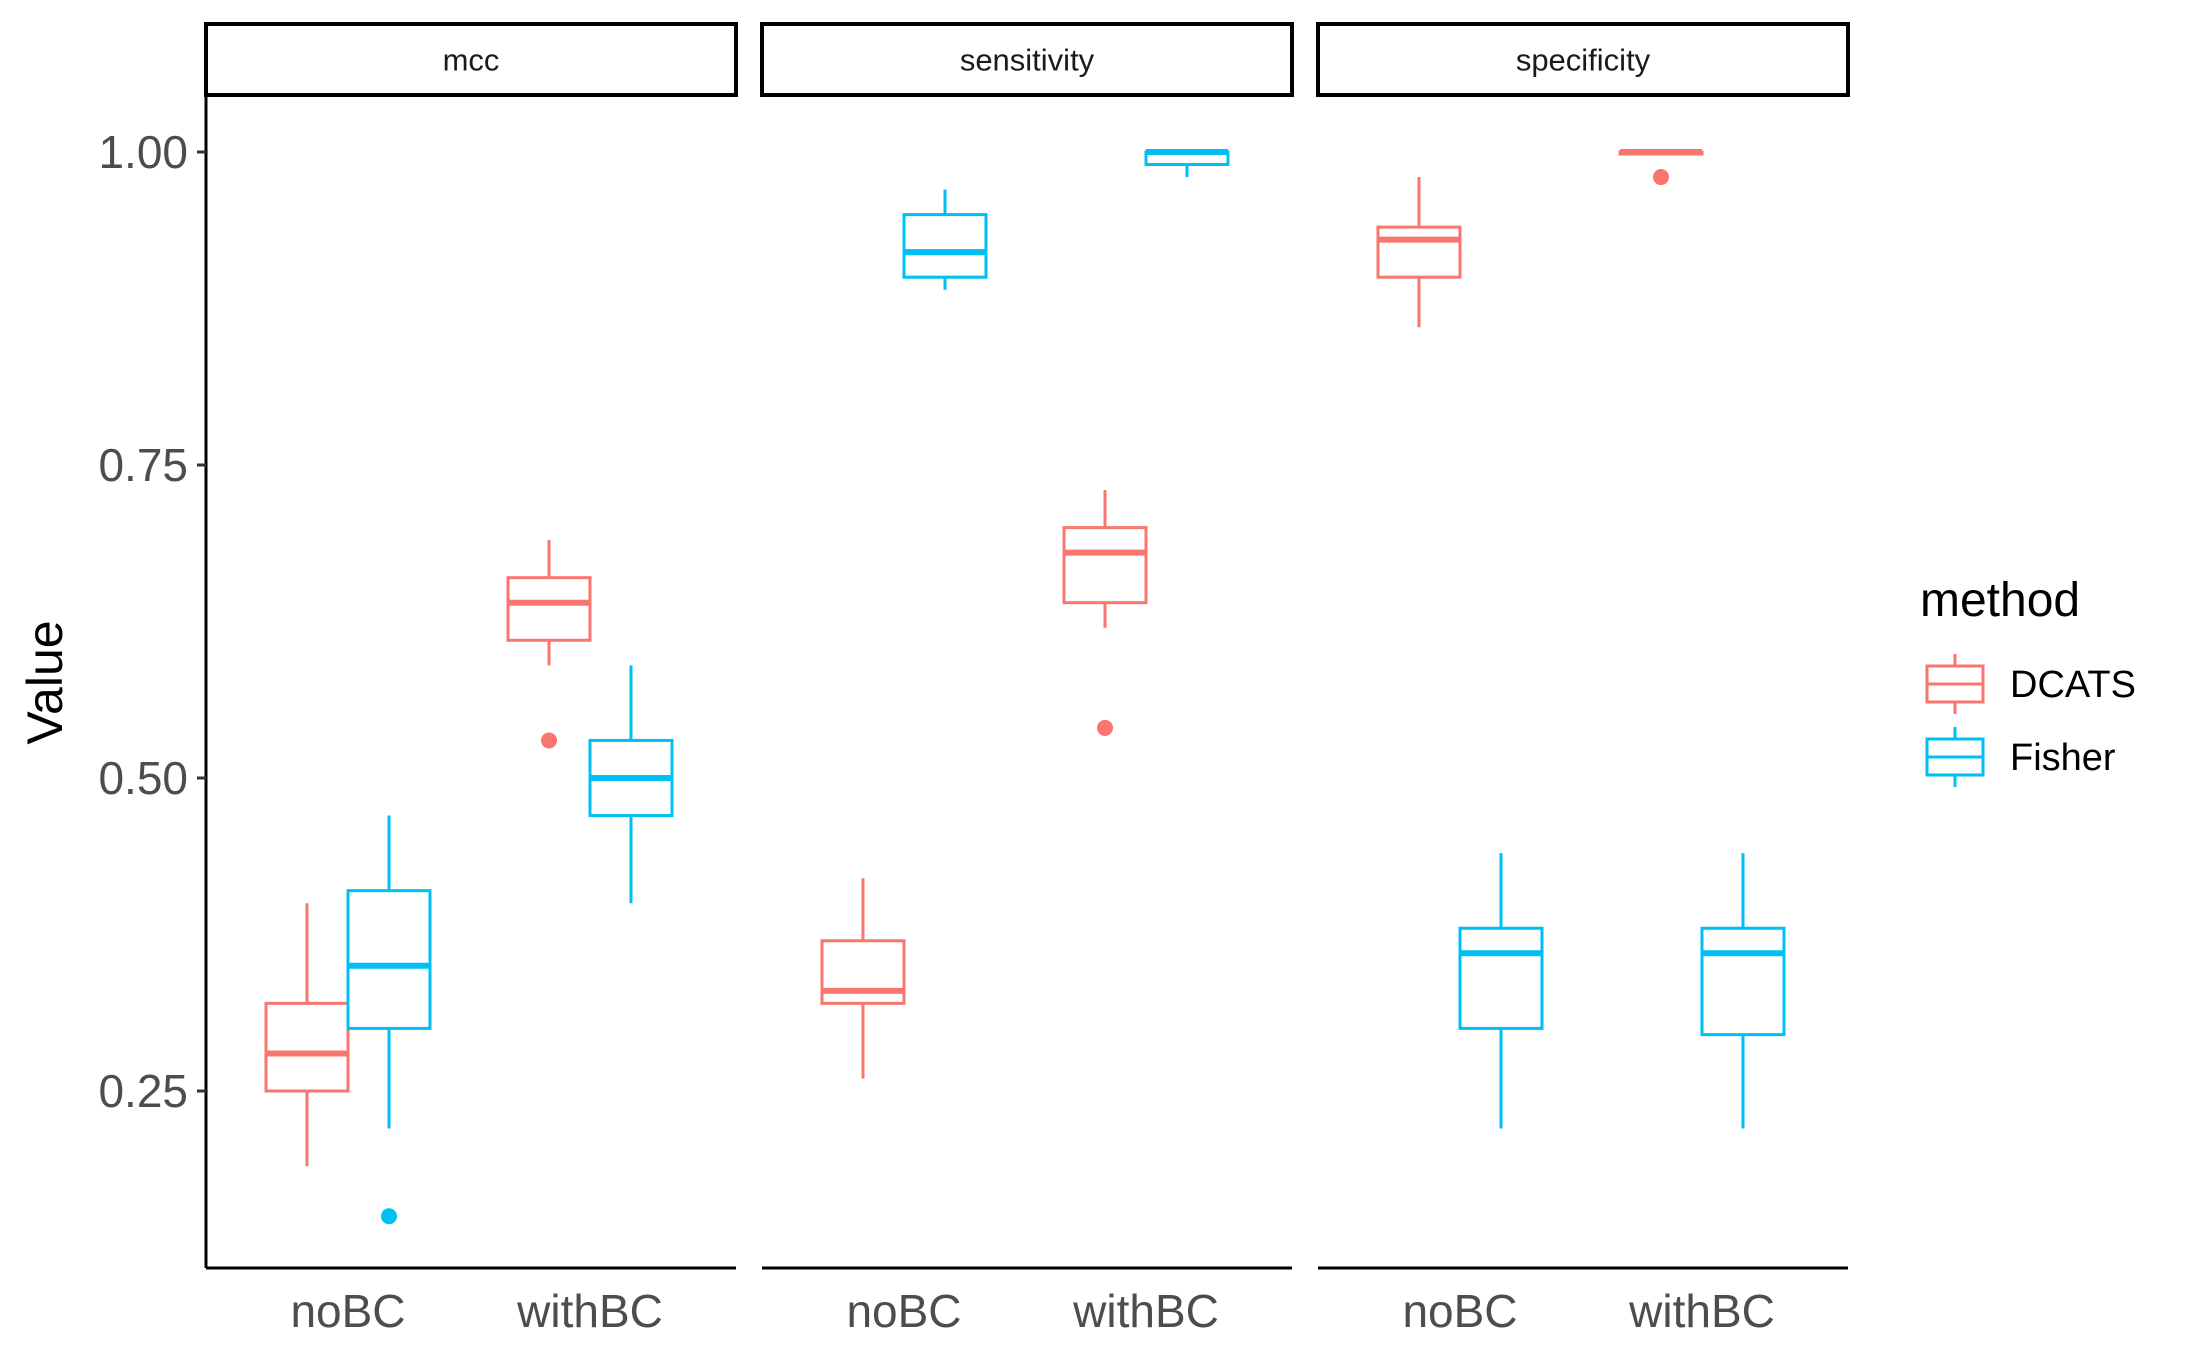 This screenshot has height=1354, width=2187. I want to click on box-sensitivity-noBC-DCATS, so click(863, 978).